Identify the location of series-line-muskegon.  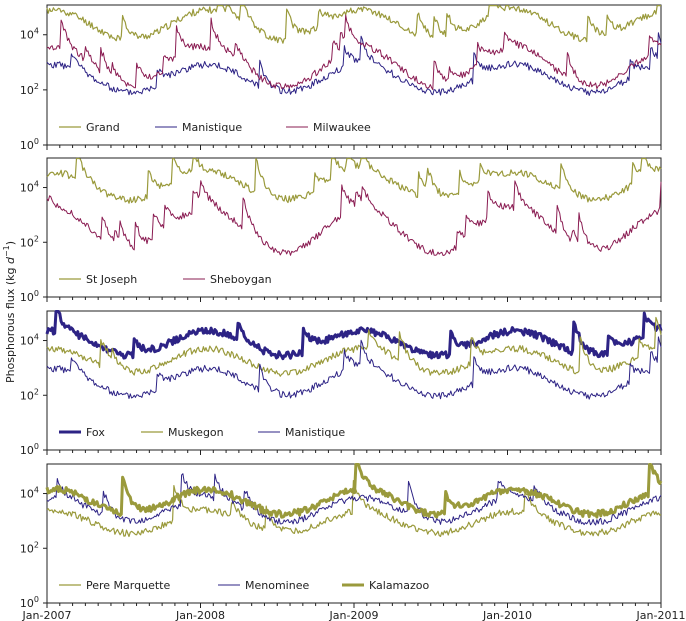
(354, 346).